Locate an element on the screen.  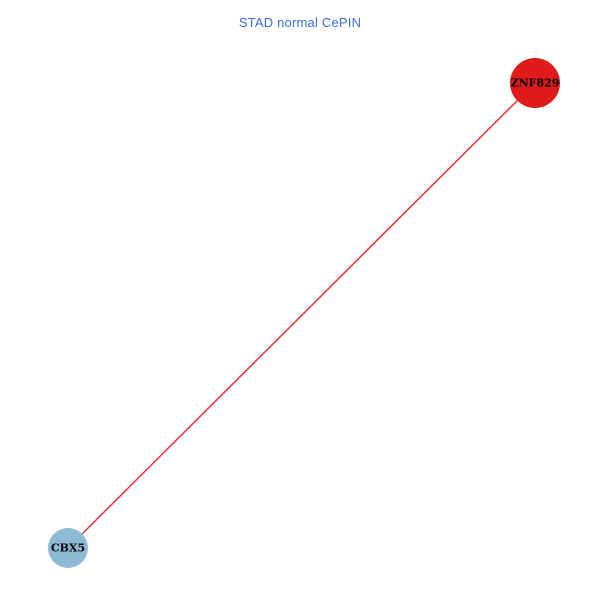
graph-node-cbx5 is located at coordinates (68, 548).